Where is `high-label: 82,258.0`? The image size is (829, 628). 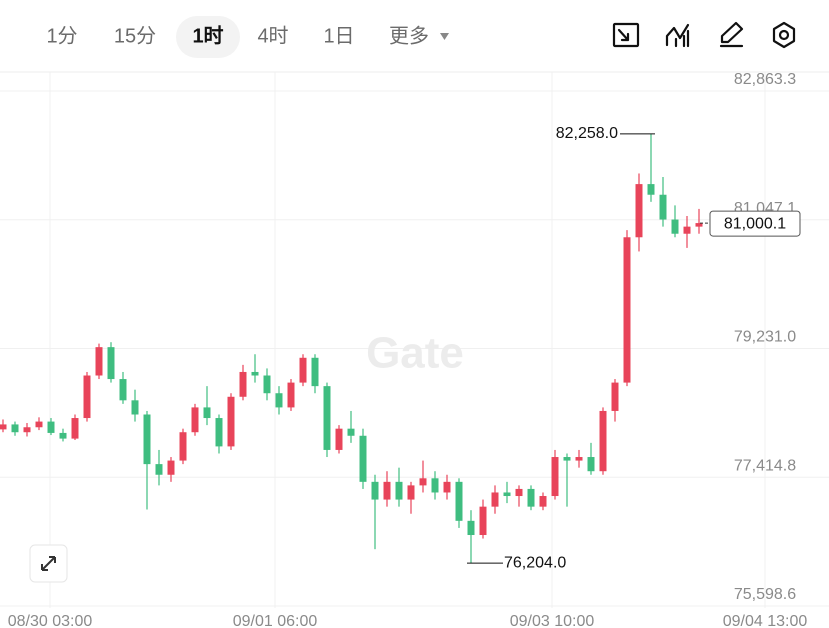
high-label: 82,258.0 is located at coordinates (587, 133).